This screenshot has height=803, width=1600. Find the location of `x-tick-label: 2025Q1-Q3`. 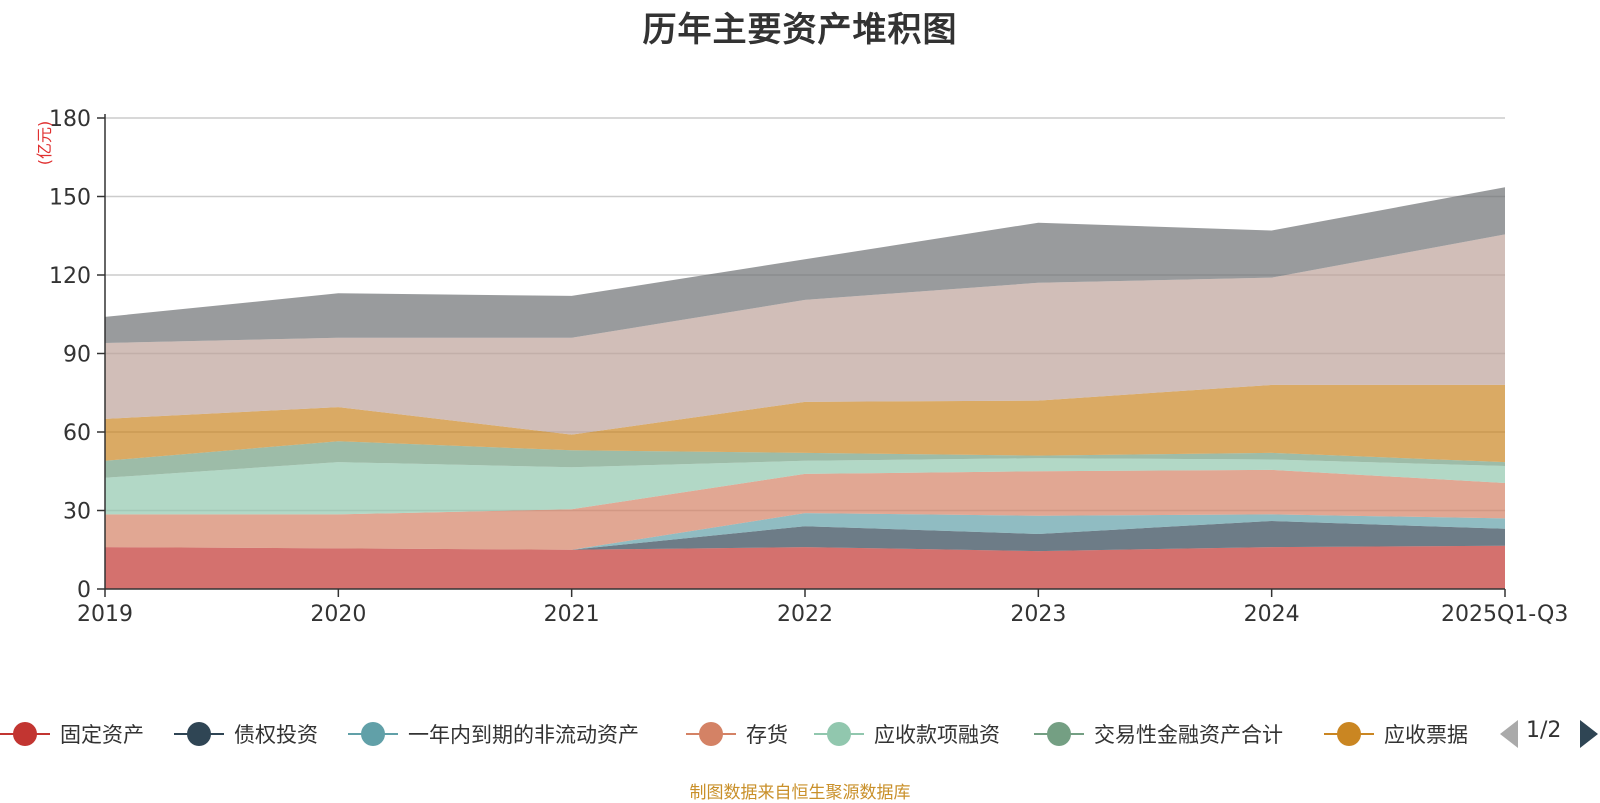

x-tick-label: 2025Q1-Q3 is located at coordinates (1504, 614).